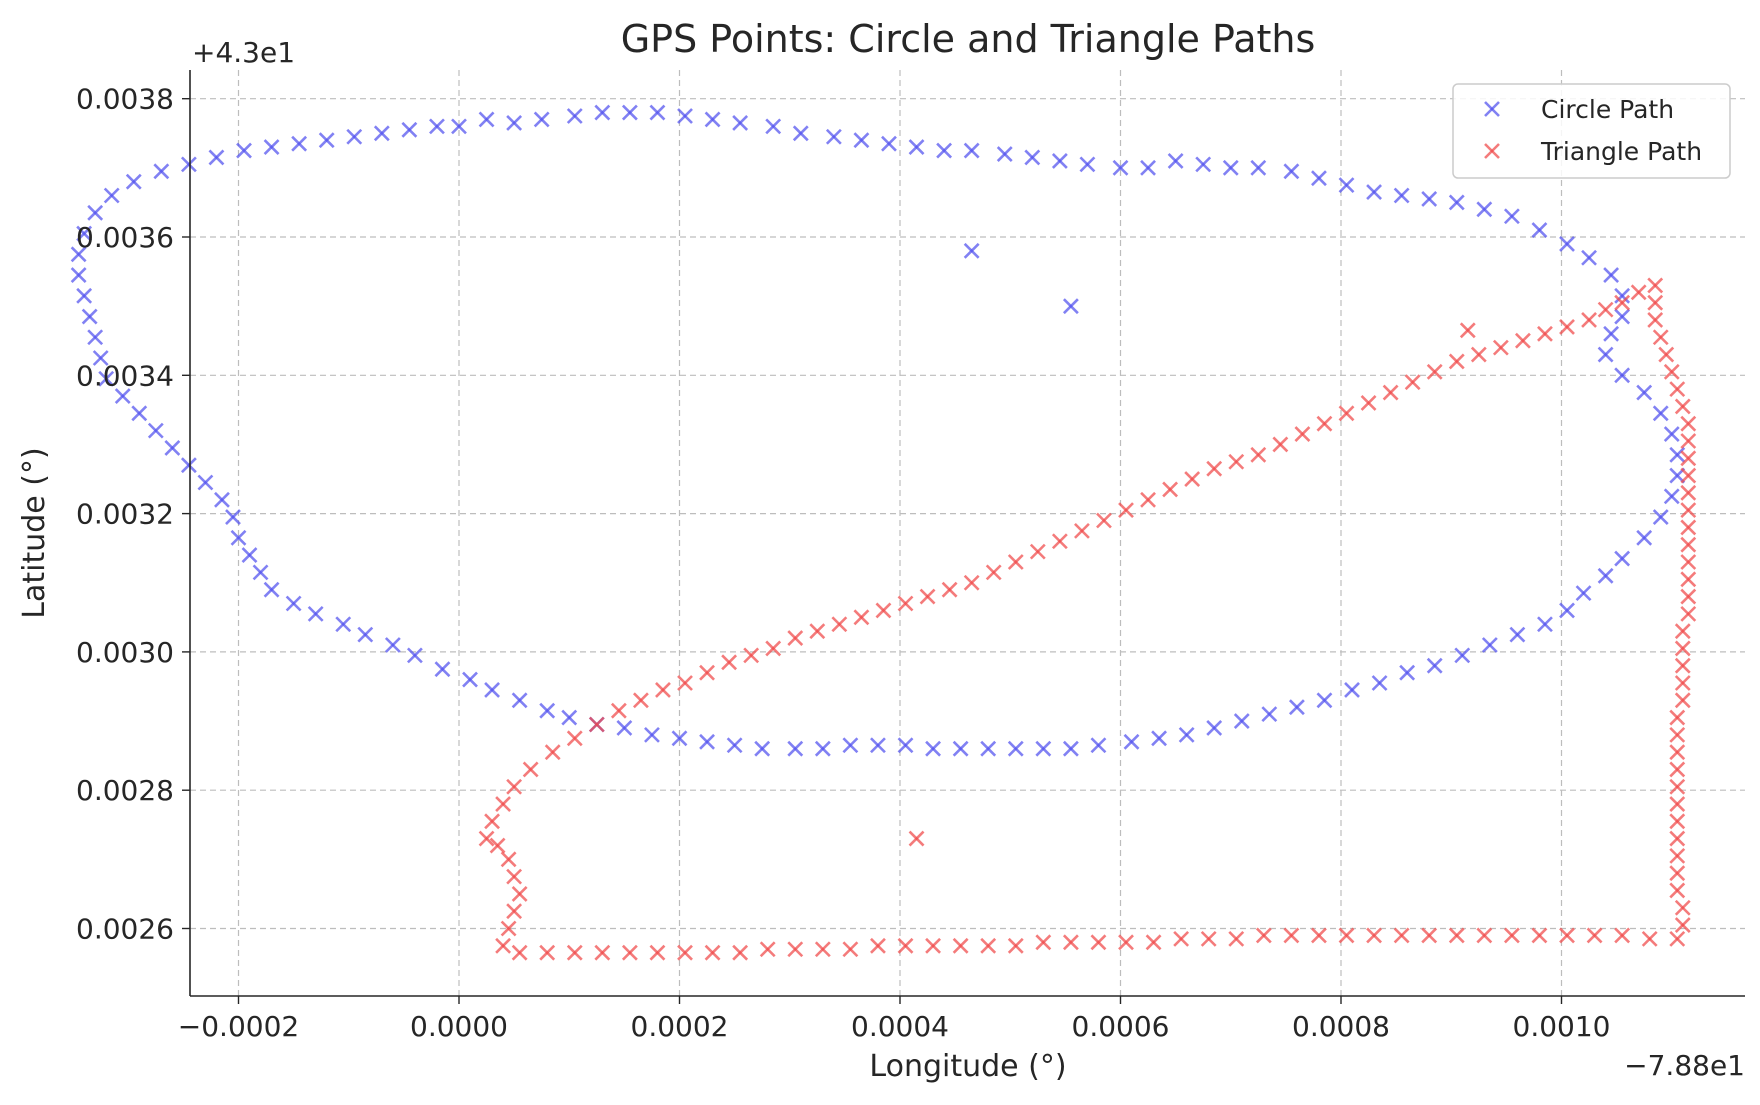 This screenshot has height=1105, width=1760. I want to click on x-tick-label: 0.0006, so click(1121, 1026).